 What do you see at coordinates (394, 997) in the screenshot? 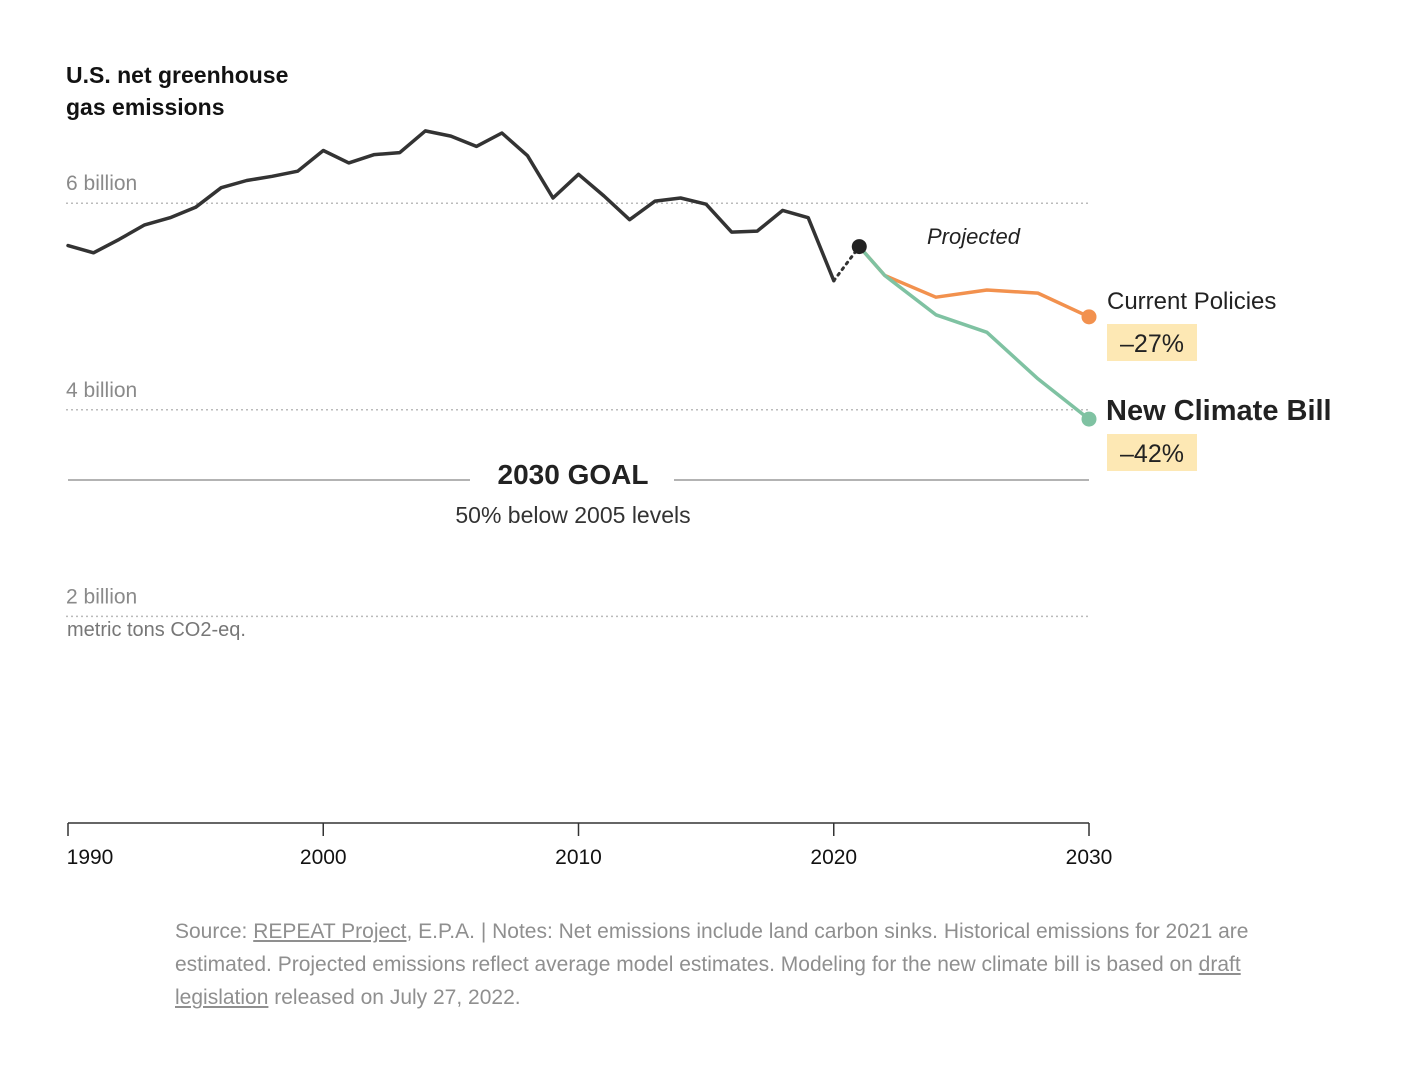
I see `source-suffix: released on July 27, 2022.` at bounding box center [394, 997].